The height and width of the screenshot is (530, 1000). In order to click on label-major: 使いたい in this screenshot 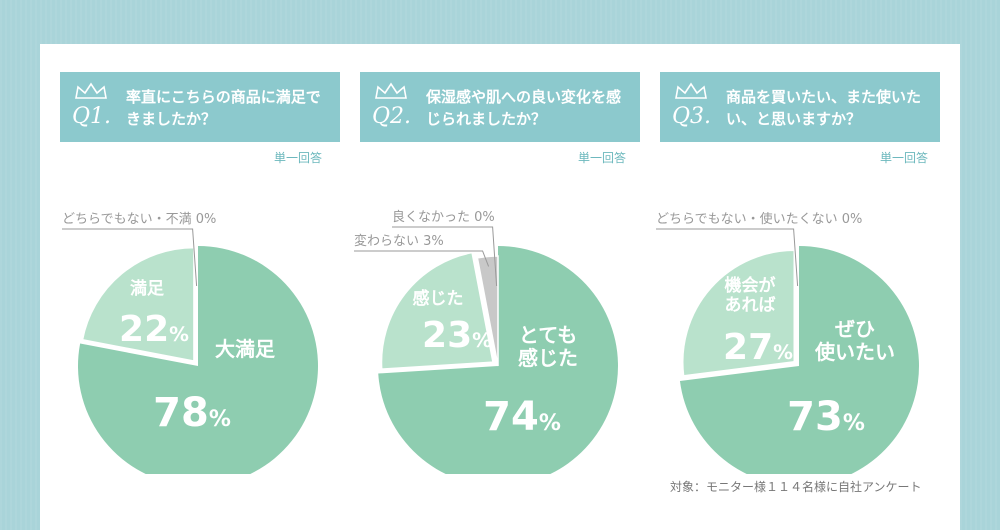, I will do `click(854, 352)`.